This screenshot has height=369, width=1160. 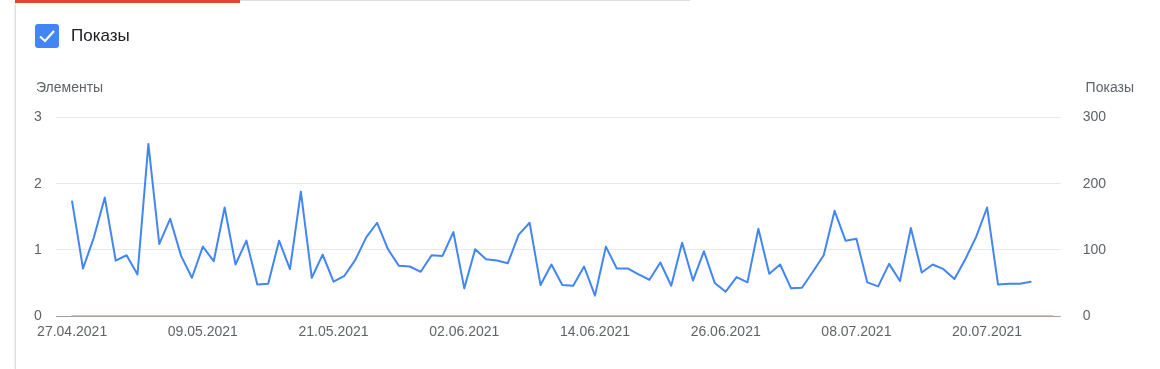 What do you see at coordinates (1094, 116) in the screenshot?
I see `y2-tick-label: 300` at bounding box center [1094, 116].